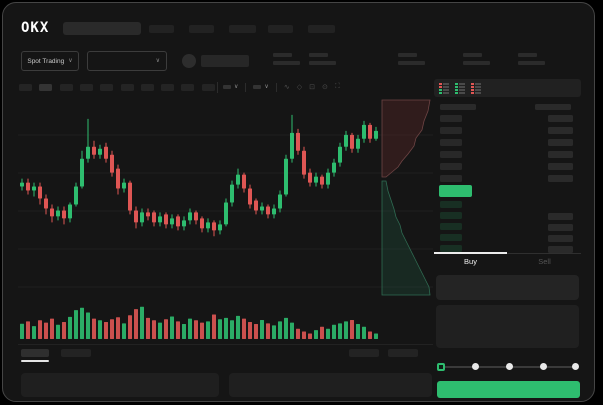 The image size is (603, 405). What do you see at coordinates (50, 61) in the screenshot?
I see `market-type-select: Spot Trading ∨` at bounding box center [50, 61].